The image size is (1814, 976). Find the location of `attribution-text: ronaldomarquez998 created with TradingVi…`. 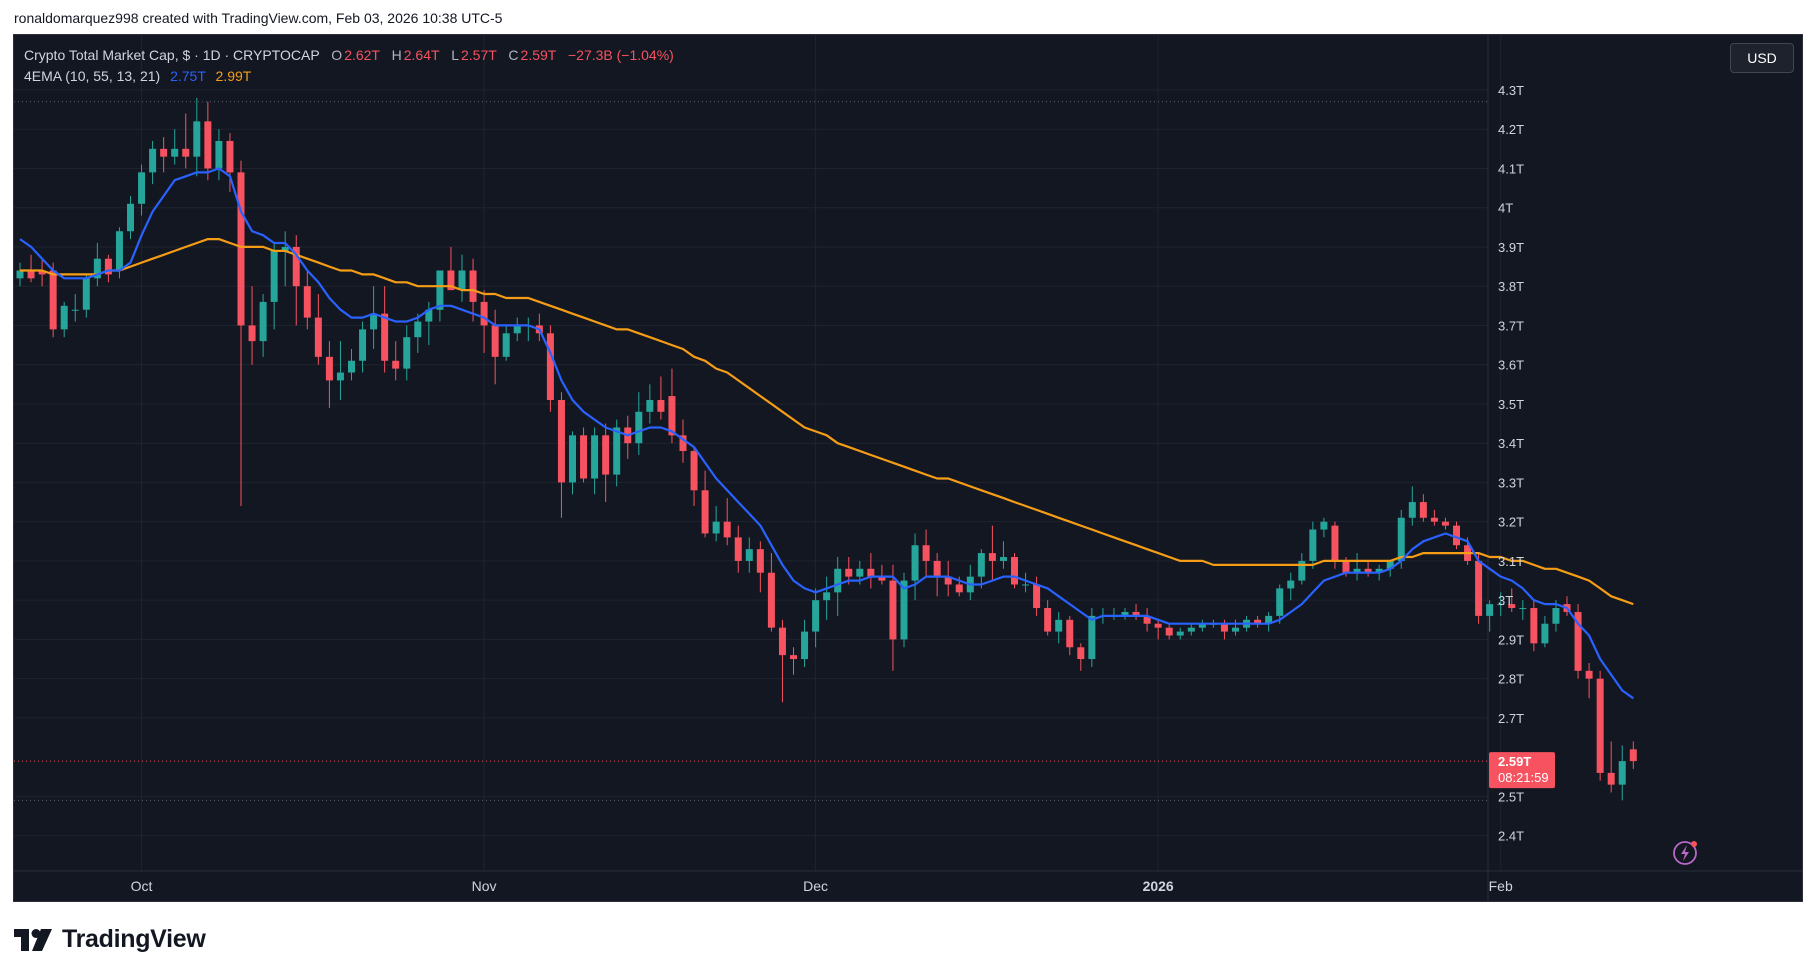

attribution-text: ronaldomarquez998 created with TradingVi… is located at coordinates (258, 18).